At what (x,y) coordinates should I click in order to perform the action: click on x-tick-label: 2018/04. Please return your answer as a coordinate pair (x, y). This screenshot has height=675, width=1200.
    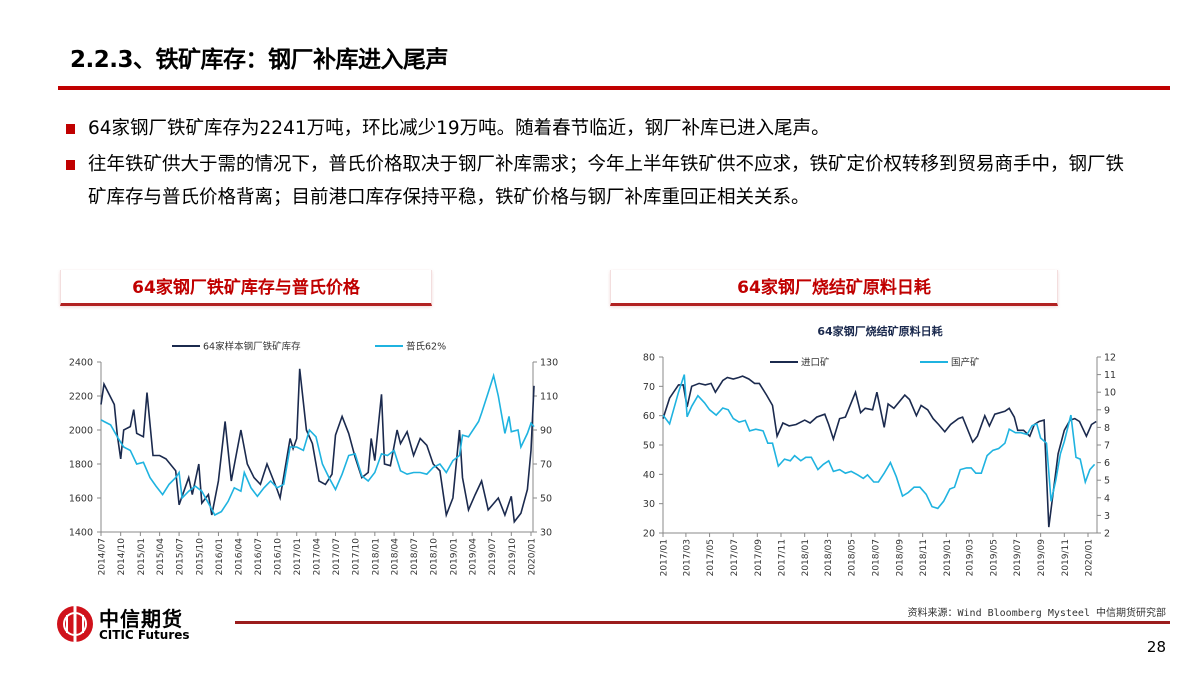
    Looking at the image, I should click on (396, 557).